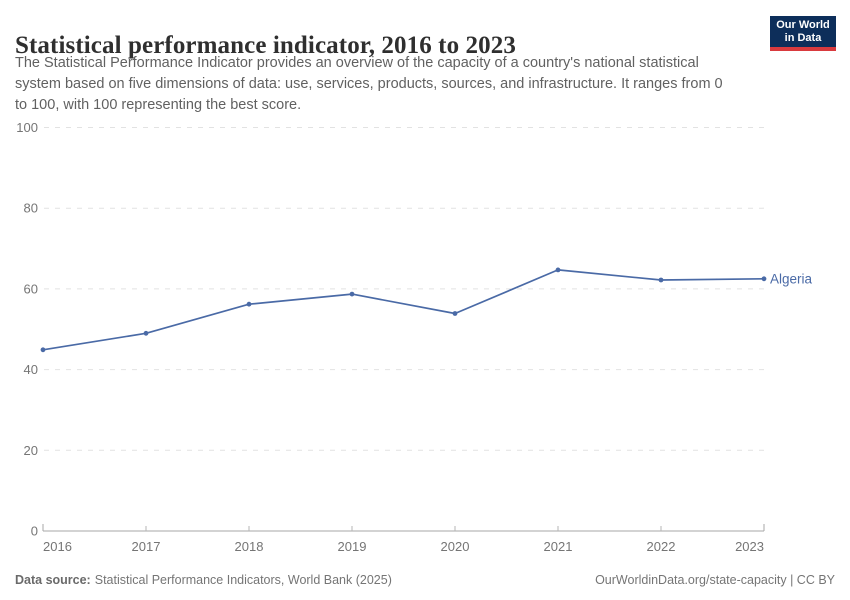 This screenshot has width=850, height=600. What do you see at coordinates (34, 531) in the screenshot?
I see `y-axis-tick-label: 0` at bounding box center [34, 531].